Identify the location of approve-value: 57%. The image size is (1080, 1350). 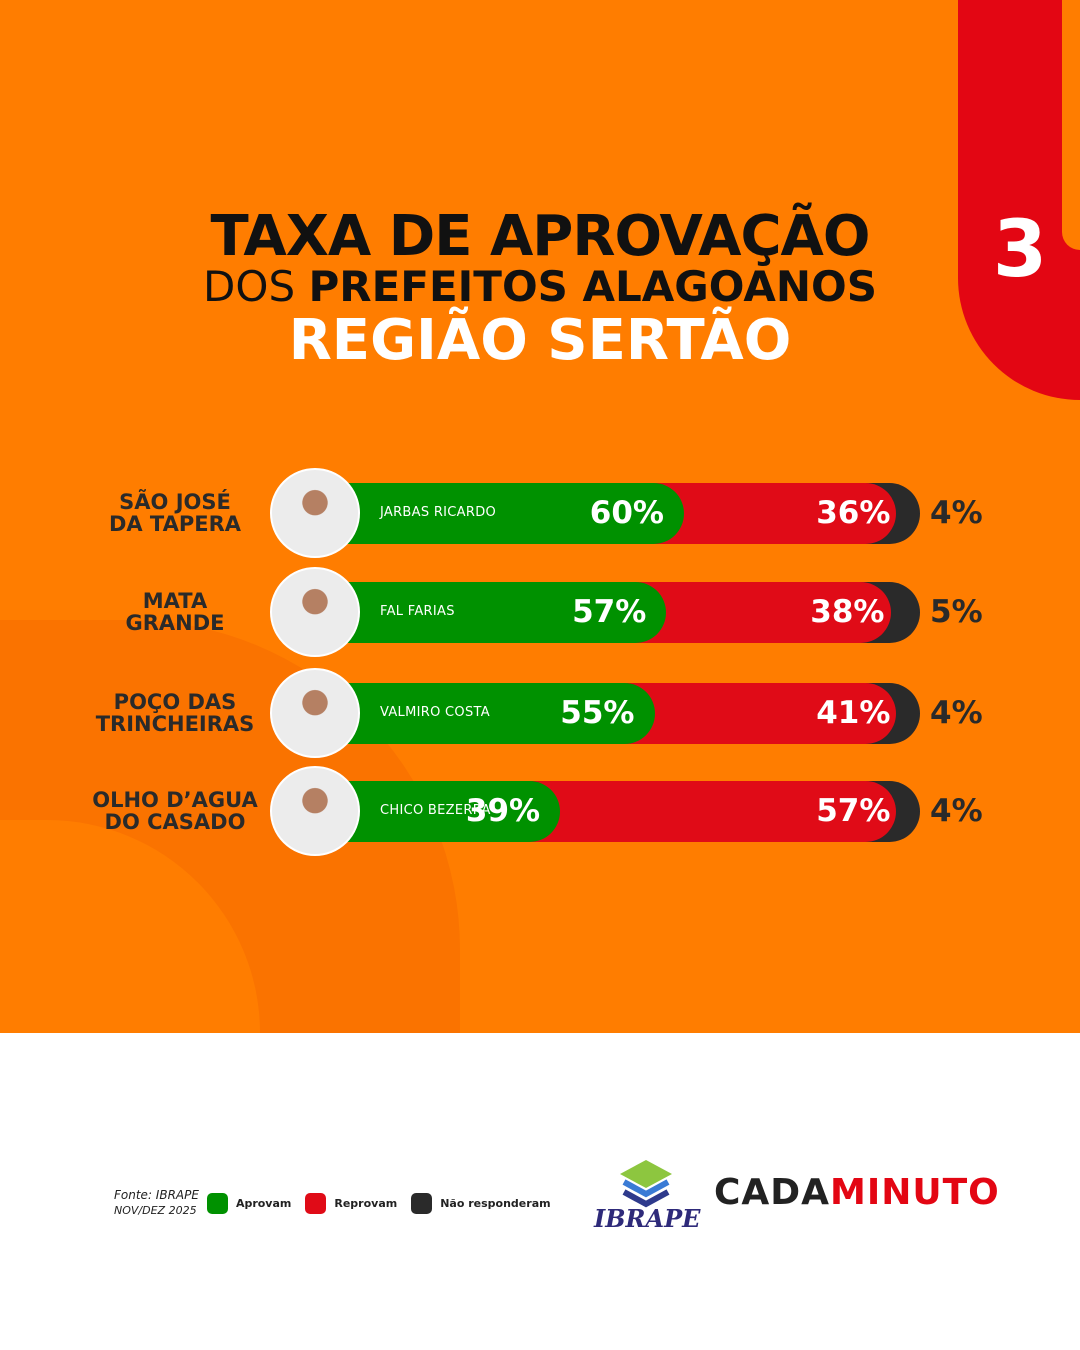
(609, 612).